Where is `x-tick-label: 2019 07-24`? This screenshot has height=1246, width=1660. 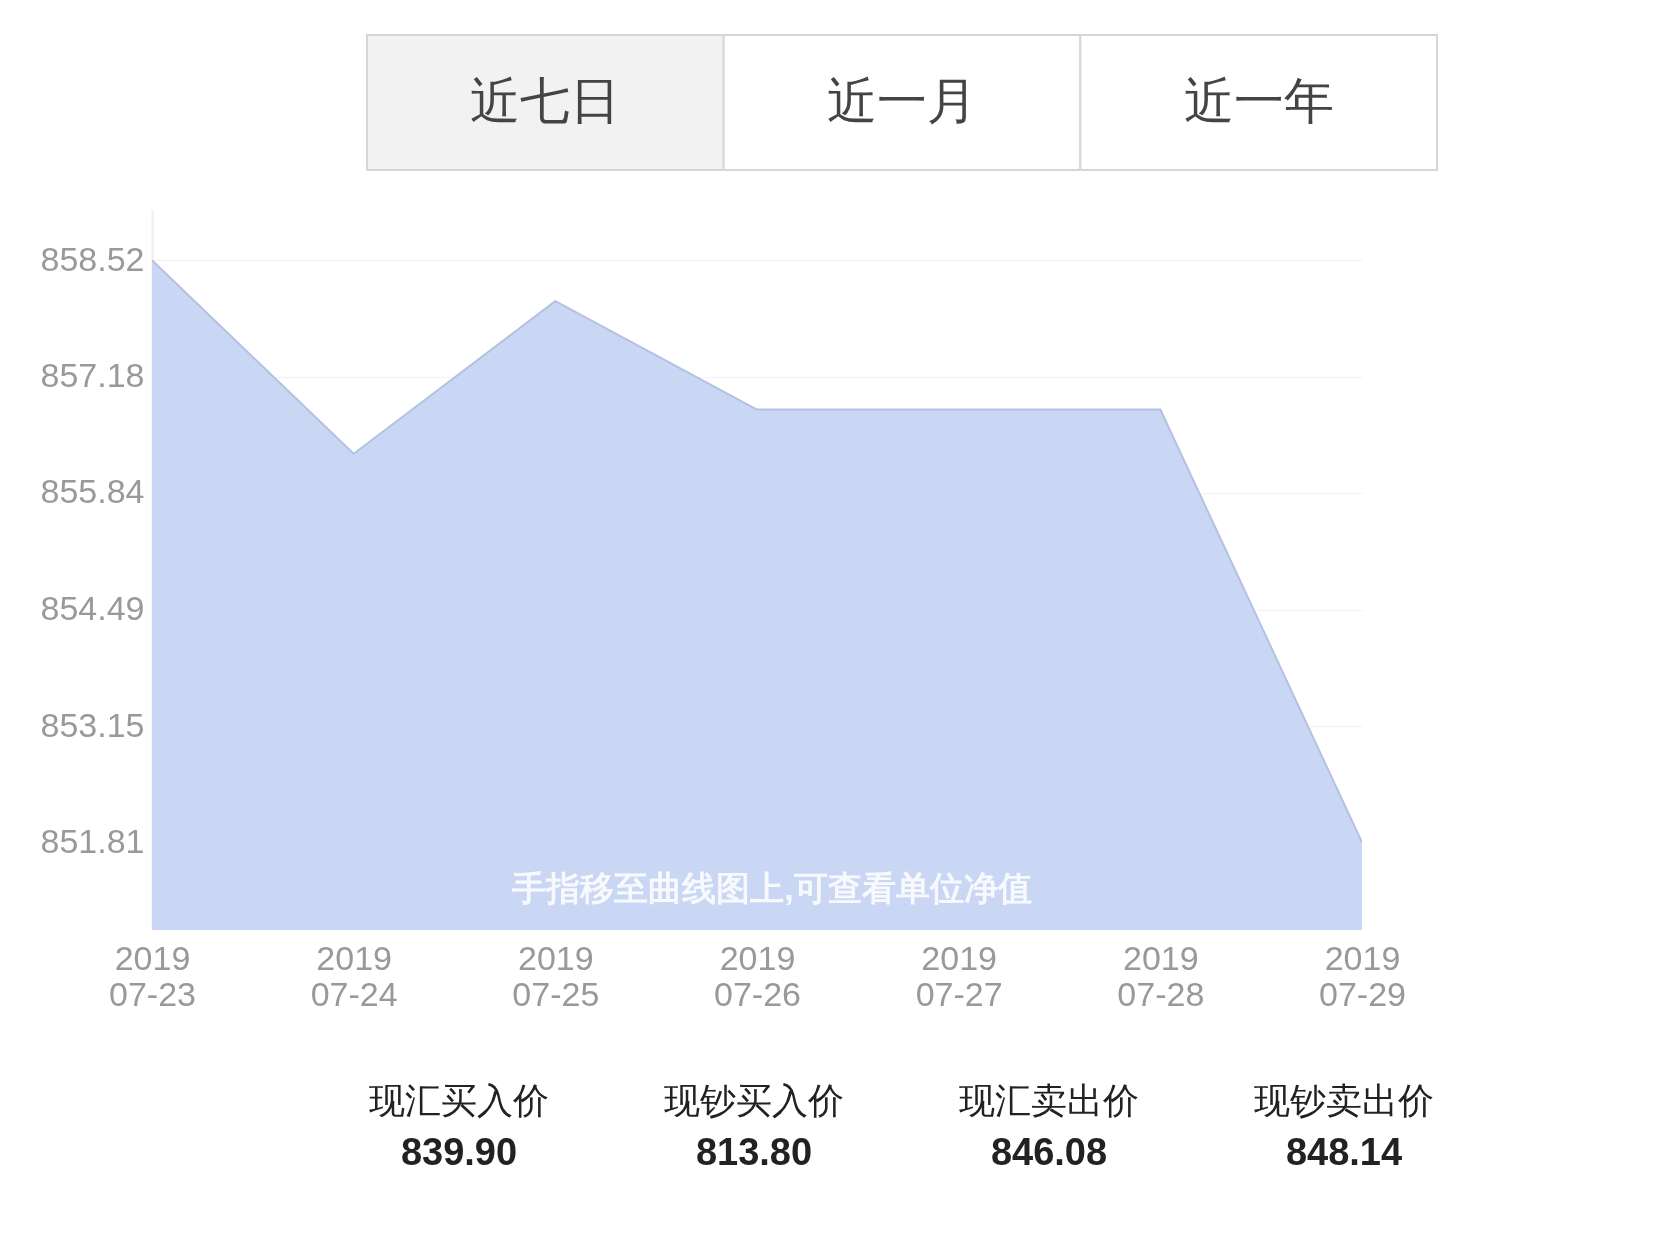 x-tick-label: 2019 07-24 is located at coordinates (354, 975).